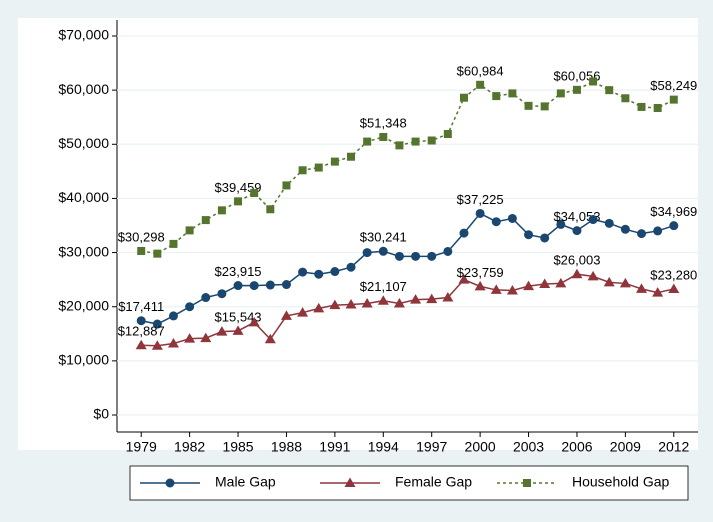 This screenshot has width=713, height=522. What do you see at coordinates (383, 237) in the screenshot?
I see `value-label: $30,241` at bounding box center [383, 237].